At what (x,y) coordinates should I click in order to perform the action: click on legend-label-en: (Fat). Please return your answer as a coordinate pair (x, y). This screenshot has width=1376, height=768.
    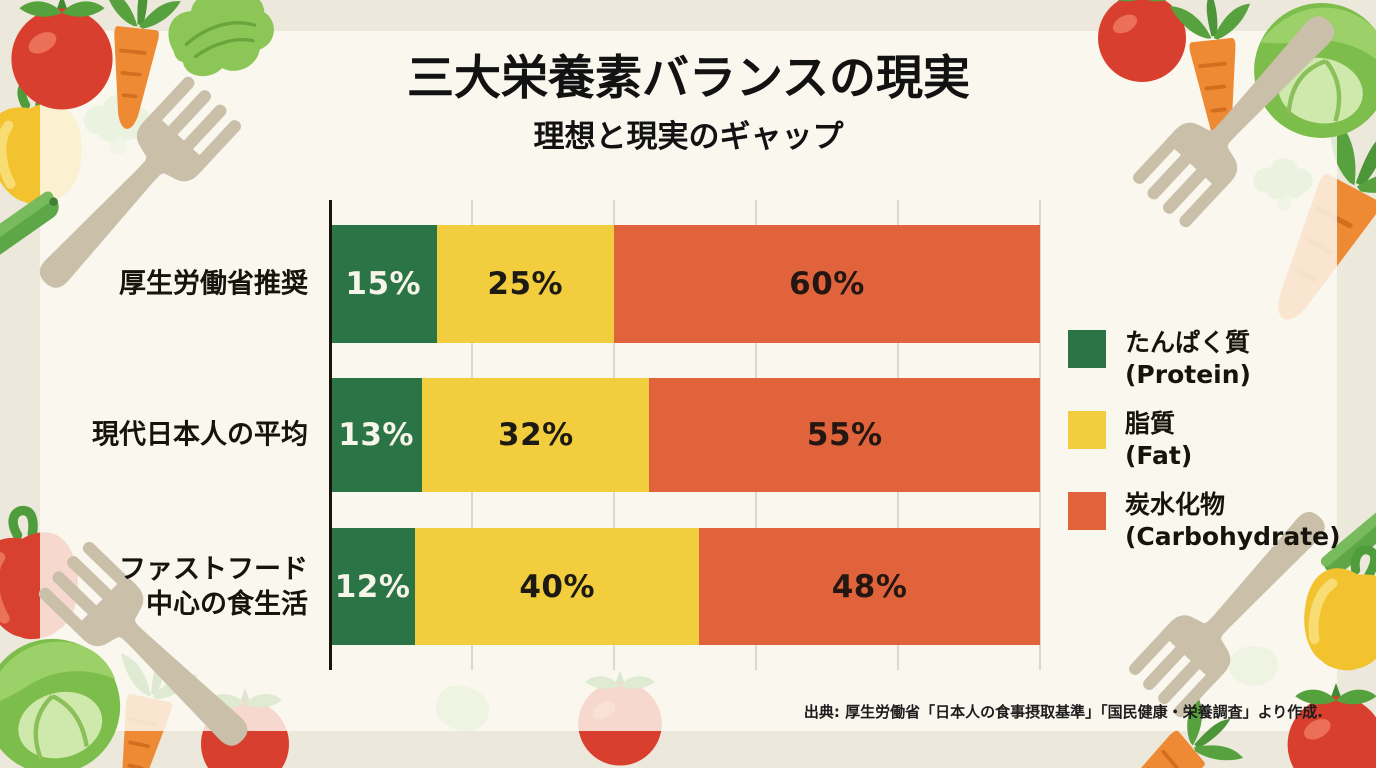
    Looking at the image, I should click on (1159, 455).